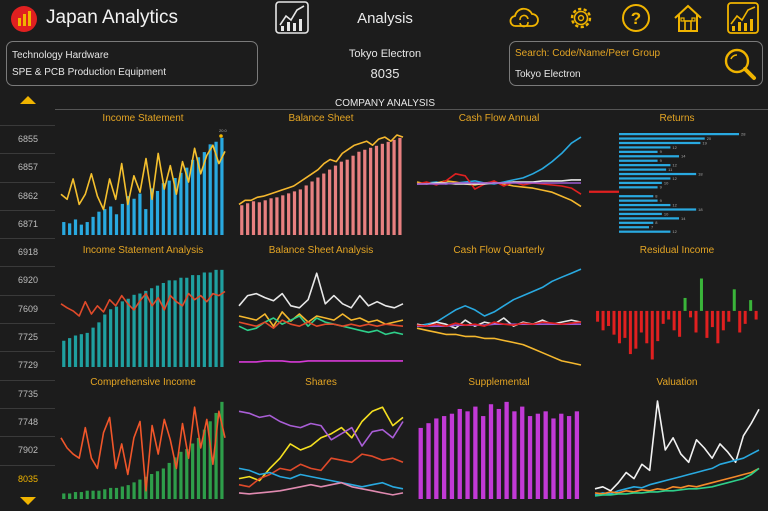 The image size is (768, 511). Describe the element at coordinates (27, 421) in the screenshot. I see `company-list-item: 7748` at that location.